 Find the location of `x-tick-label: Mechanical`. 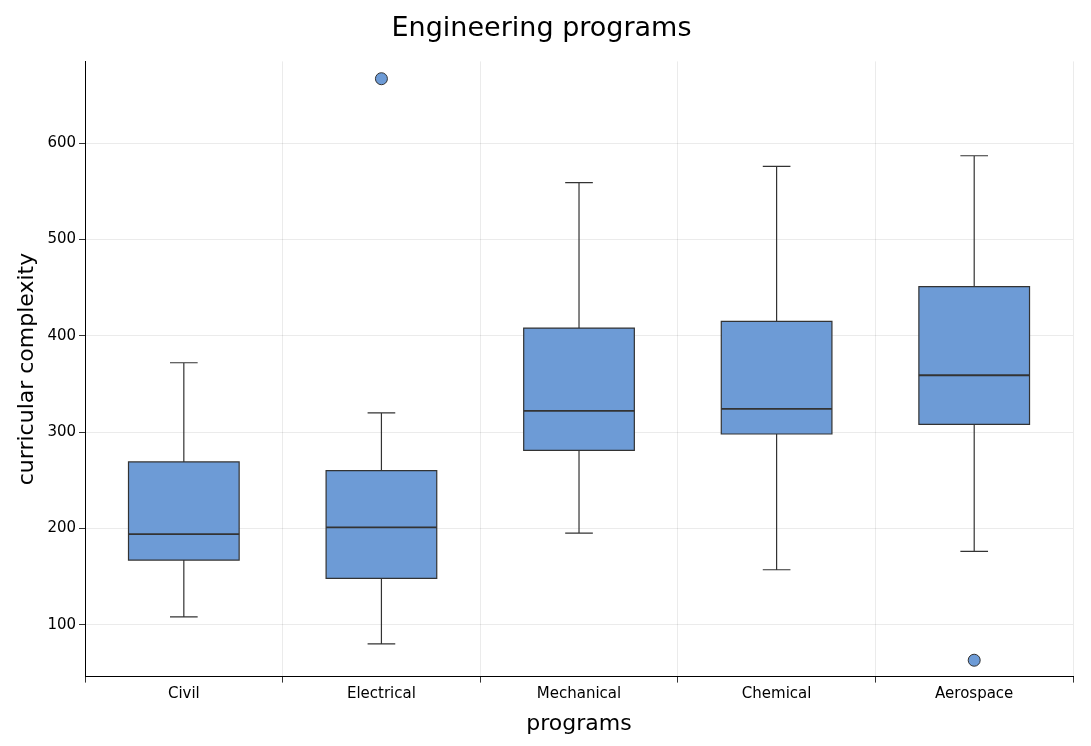

x-tick-label: Mechanical is located at coordinates (579, 693).